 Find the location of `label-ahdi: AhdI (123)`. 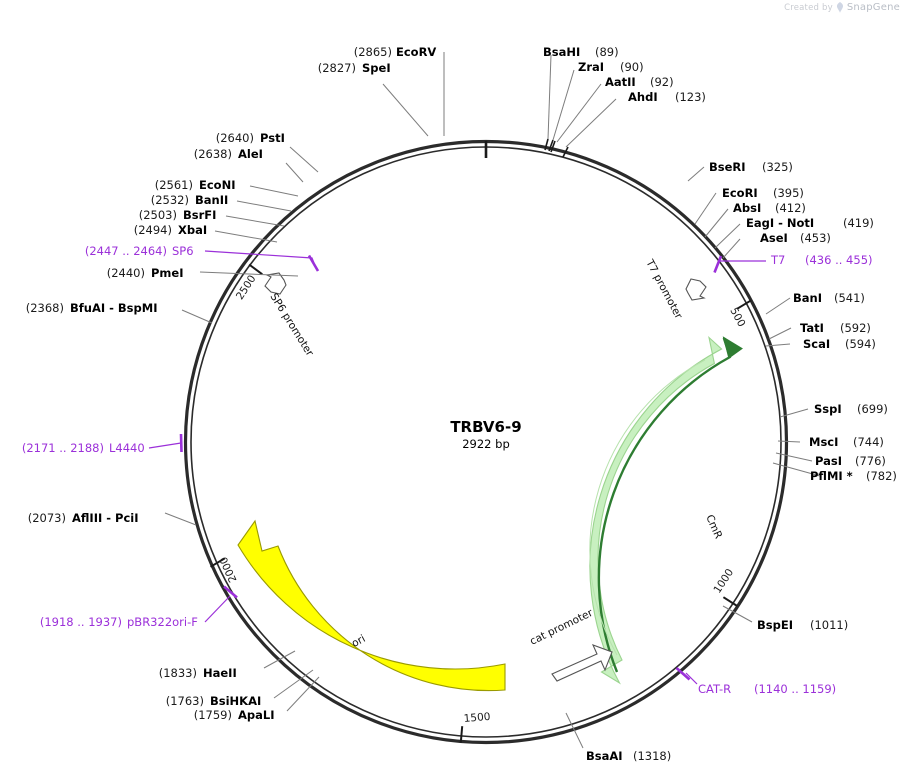

label-ahdi: AhdI (123) is located at coordinates (667, 97).